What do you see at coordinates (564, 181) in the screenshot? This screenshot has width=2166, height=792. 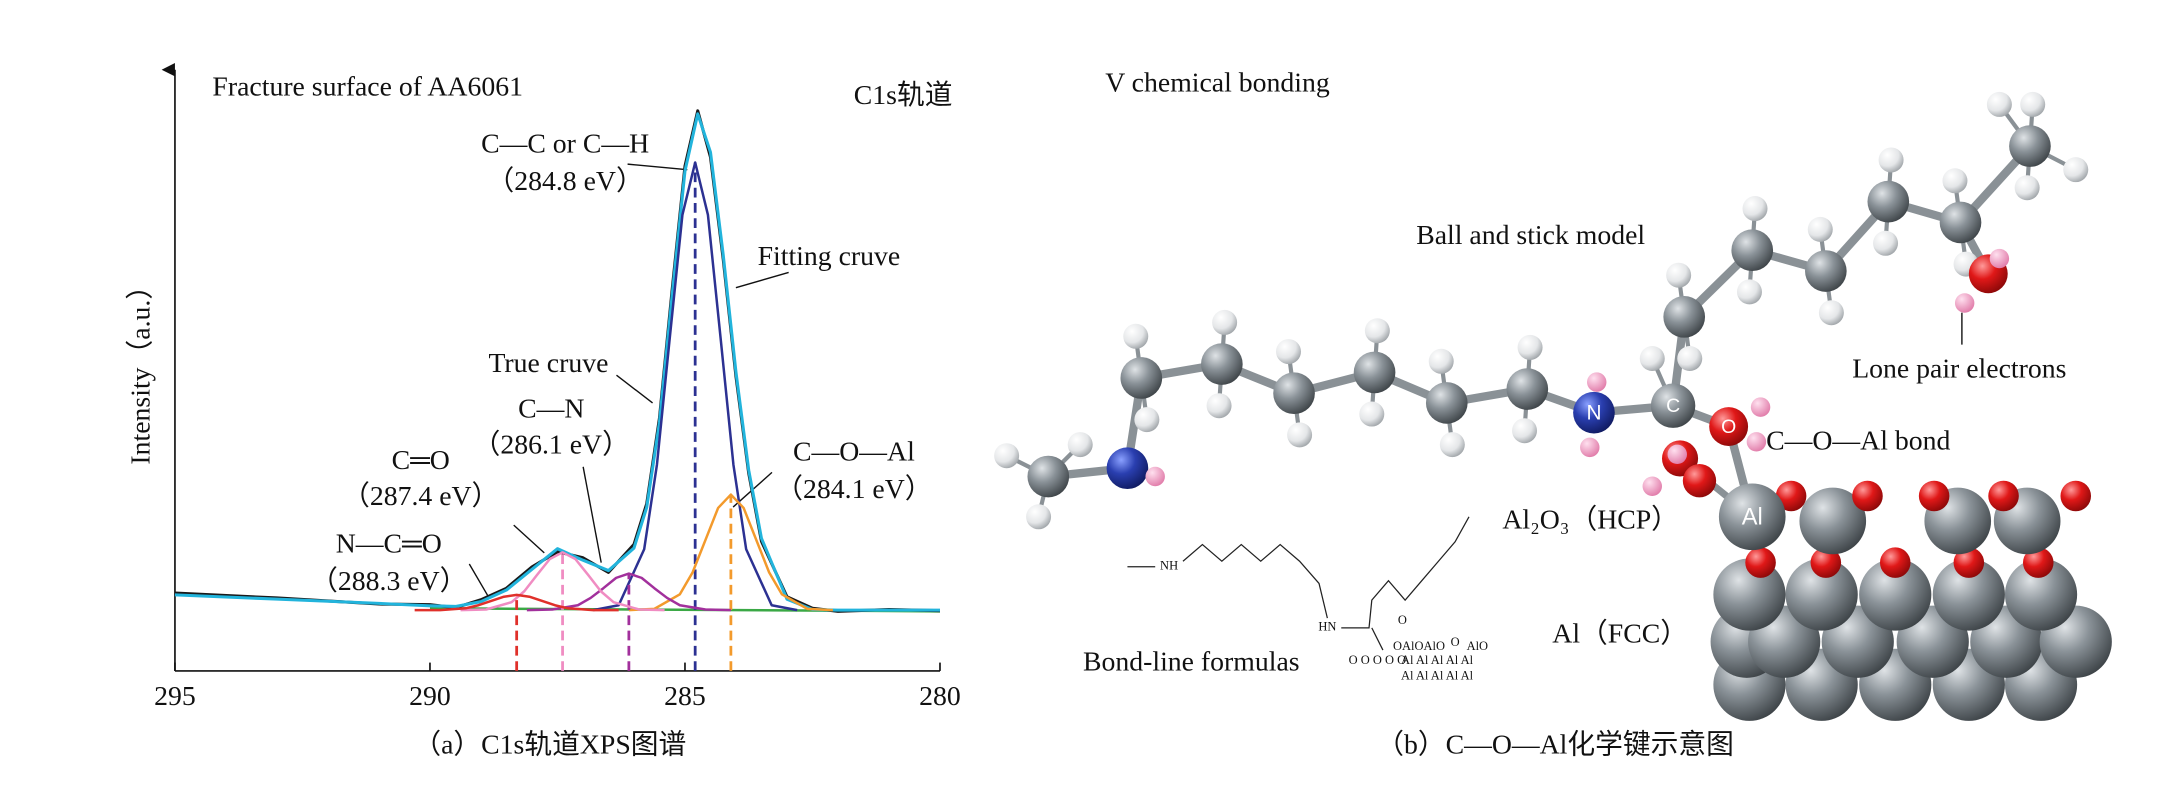 I see `annotation: （284.8 eV）` at bounding box center [564, 181].